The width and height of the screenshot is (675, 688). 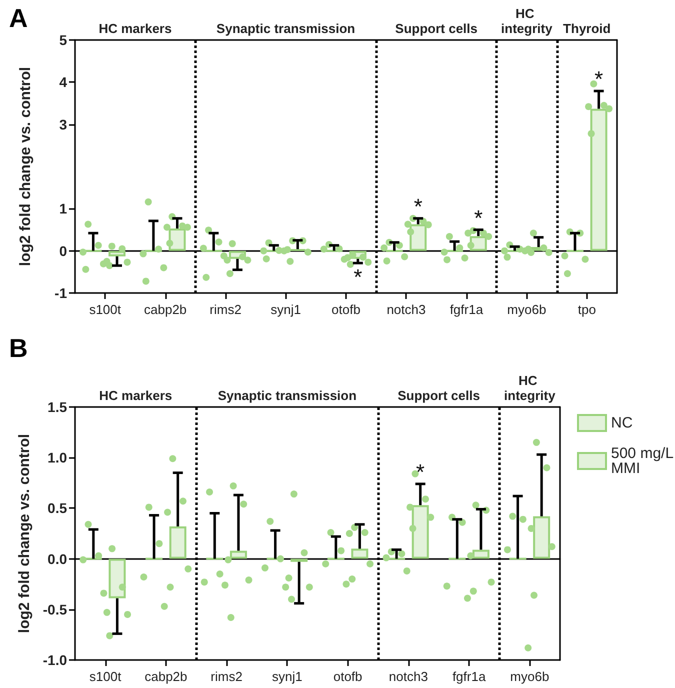 What do you see at coordinates (63, 82) in the screenshot?
I see `y-tick-label: 4` at bounding box center [63, 82].